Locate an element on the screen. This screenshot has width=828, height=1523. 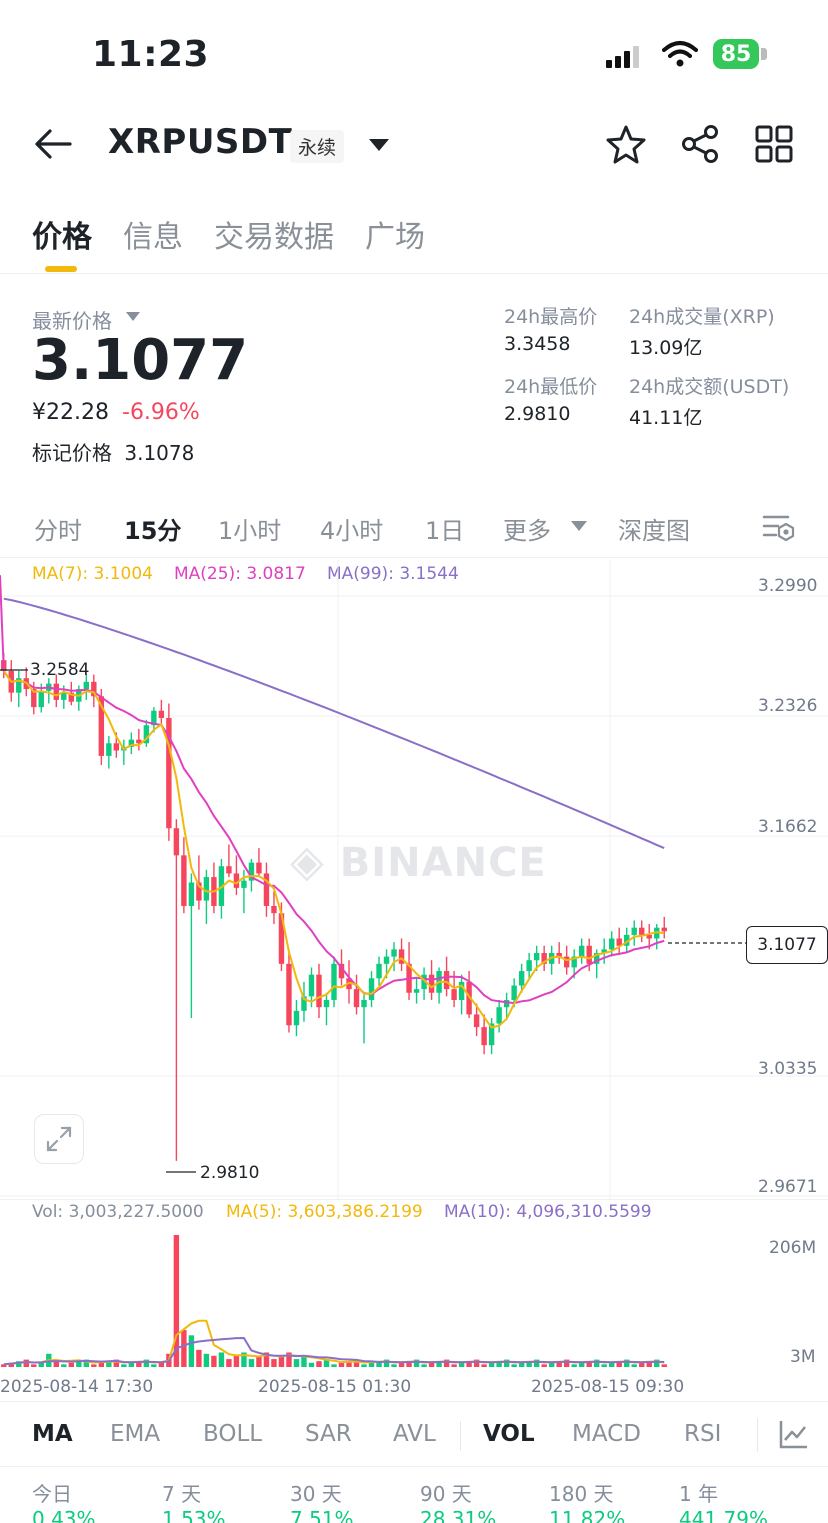
tab-info: 信息 is located at coordinates (153, 237).